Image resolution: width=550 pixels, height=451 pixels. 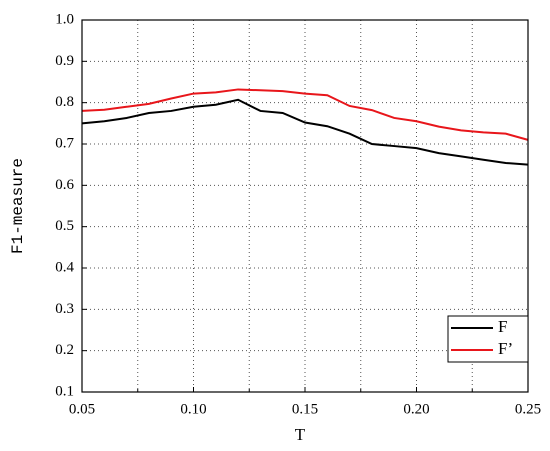 I want to click on y-tick-label: 1.0, so click(x=64, y=19).